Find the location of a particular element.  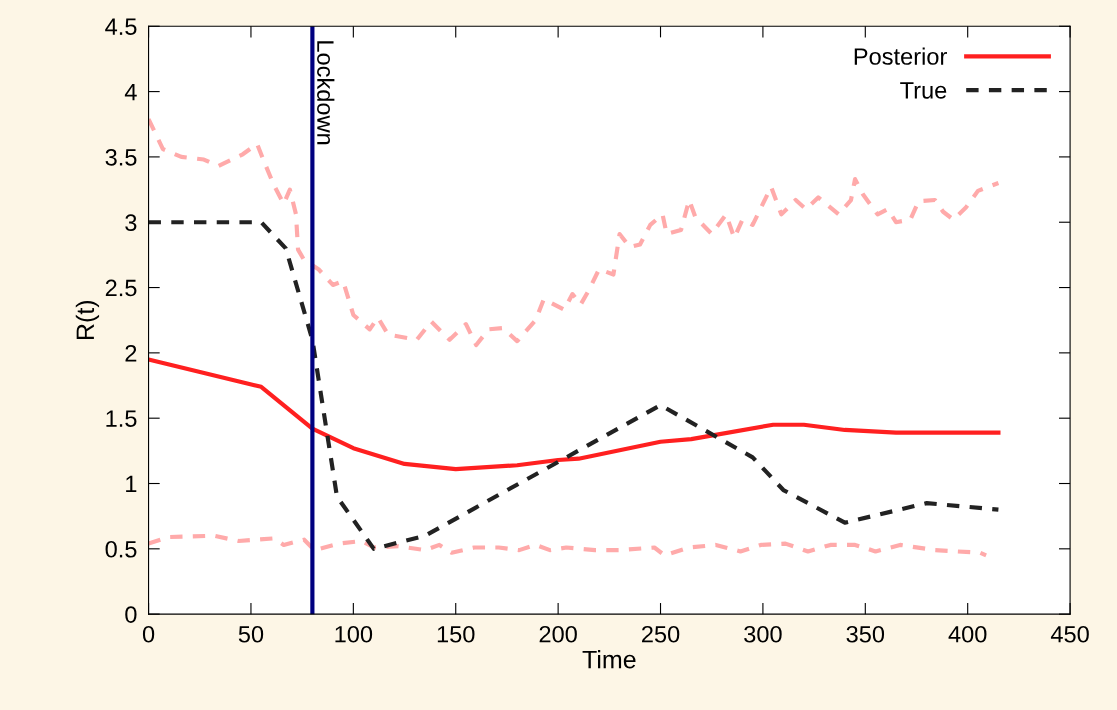

x-tick-label: 250 is located at coordinates (661, 634).